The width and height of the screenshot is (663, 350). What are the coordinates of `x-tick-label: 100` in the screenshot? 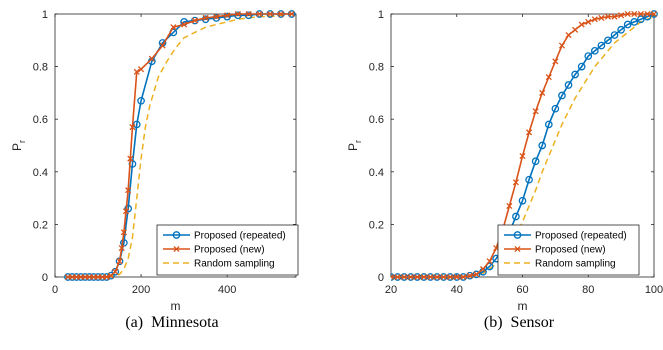 It's located at (654, 290).